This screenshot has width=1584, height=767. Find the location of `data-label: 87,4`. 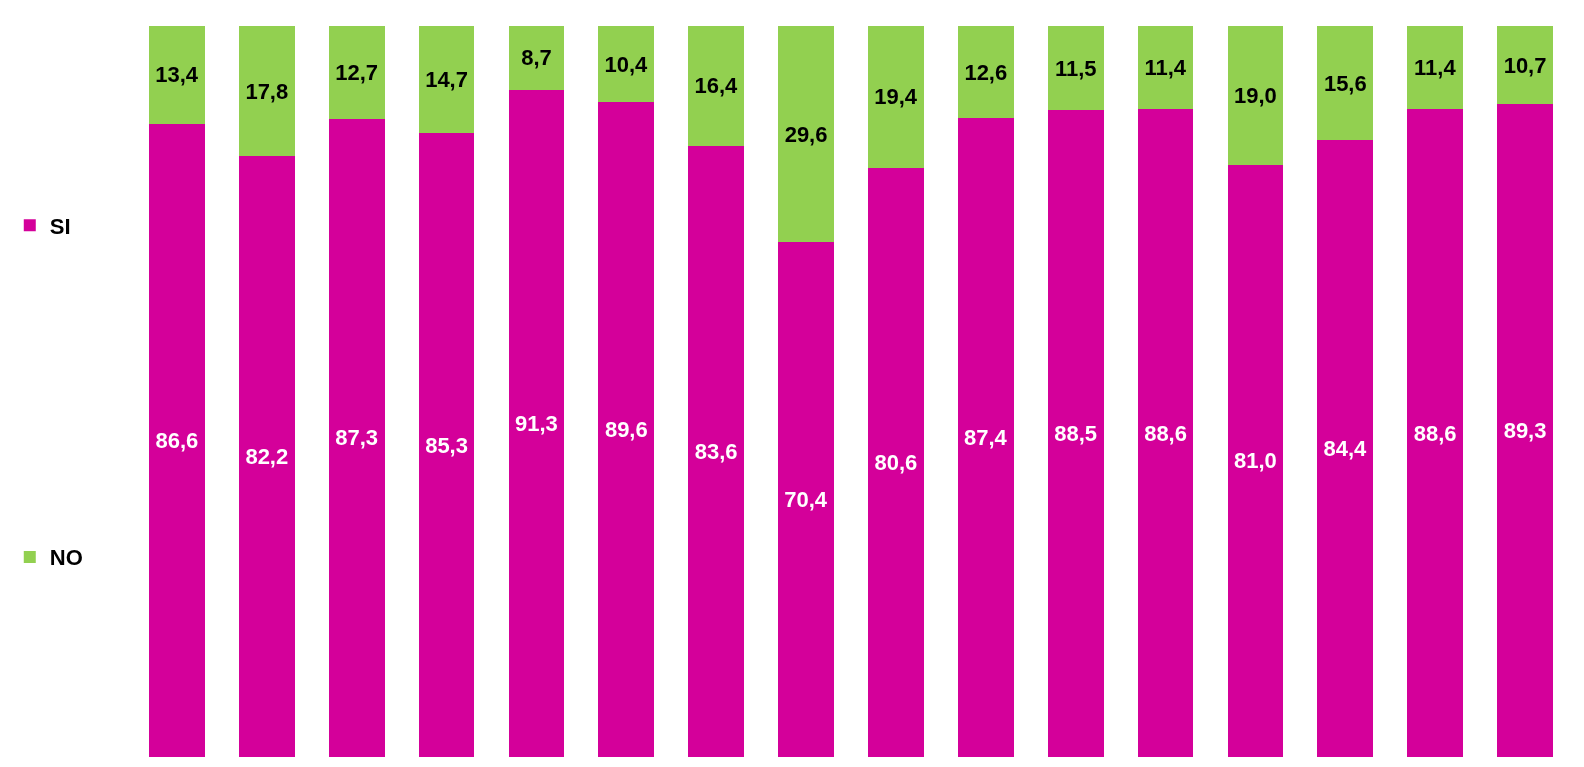

data-label: 87,4 is located at coordinates (986, 438).